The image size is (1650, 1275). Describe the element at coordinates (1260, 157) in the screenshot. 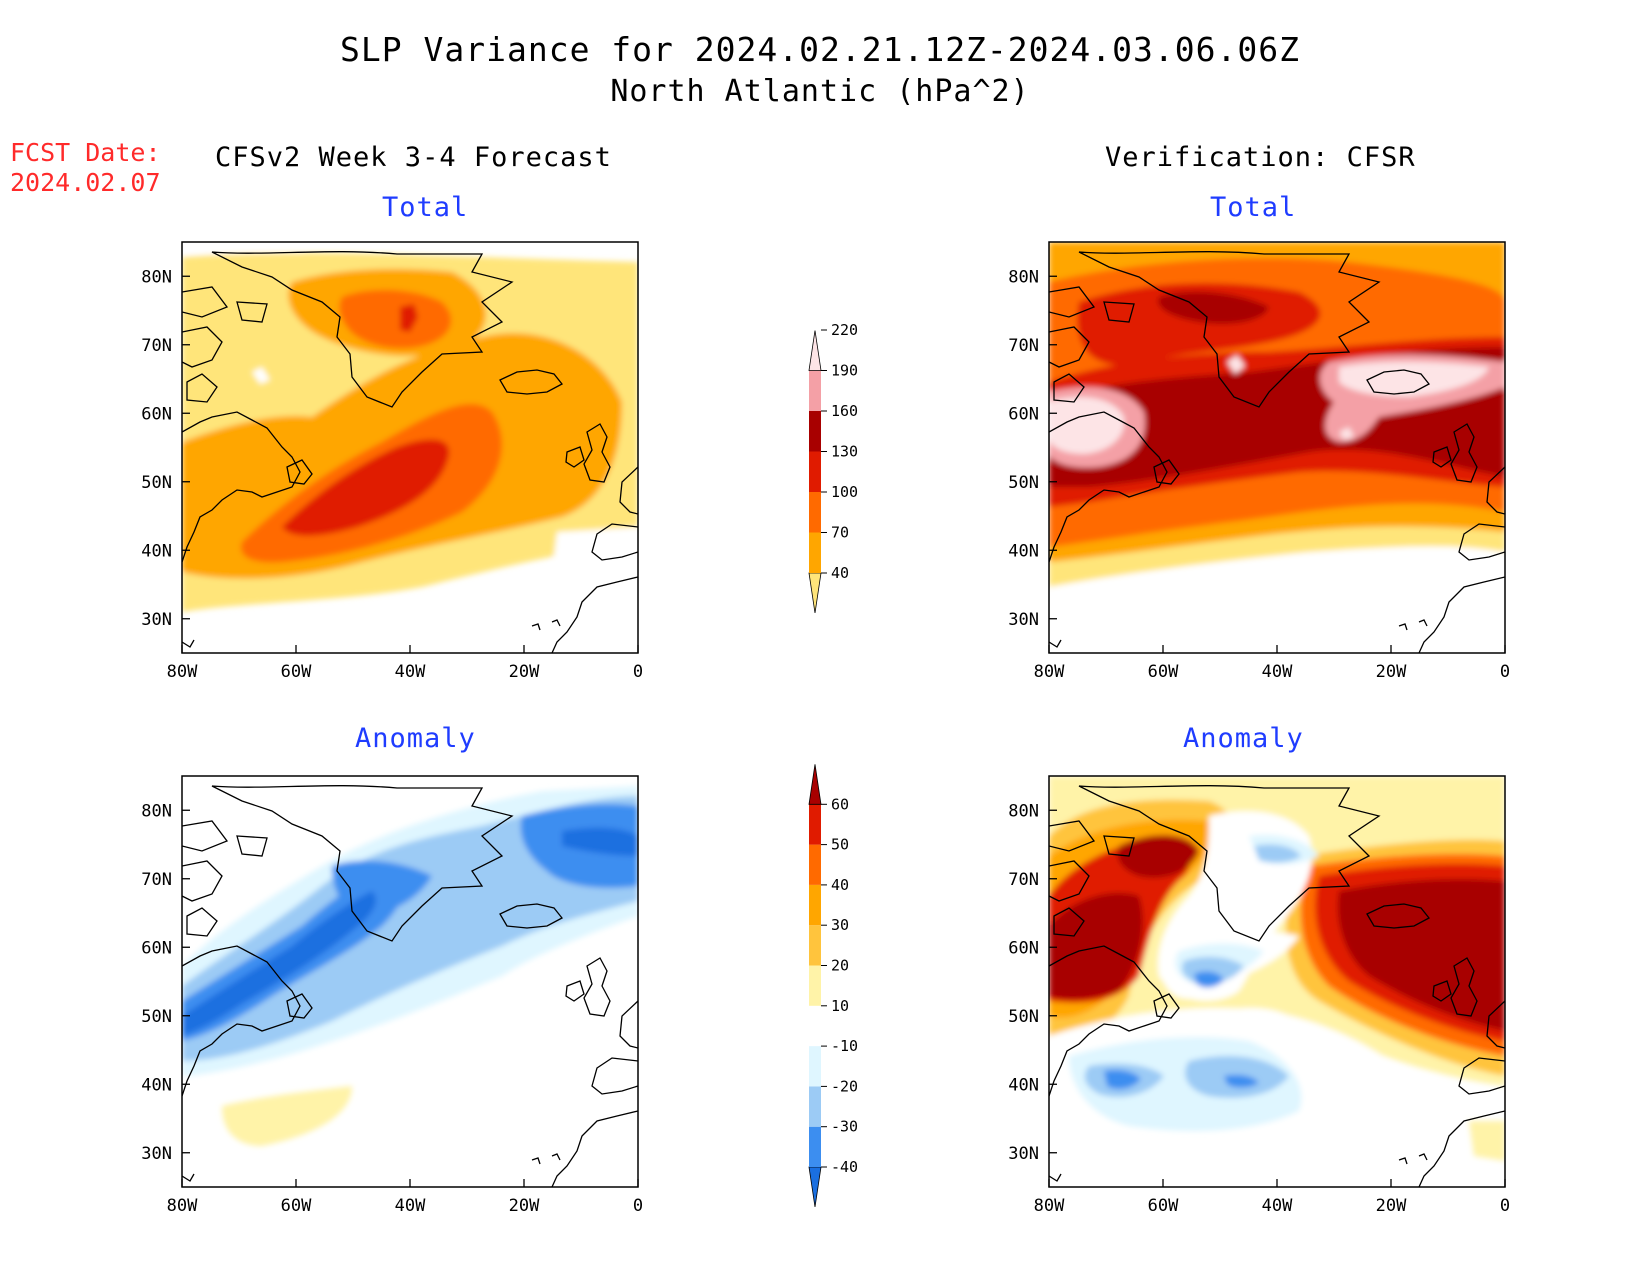

I see `verification-column-title: Verification: CFSR` at that location.